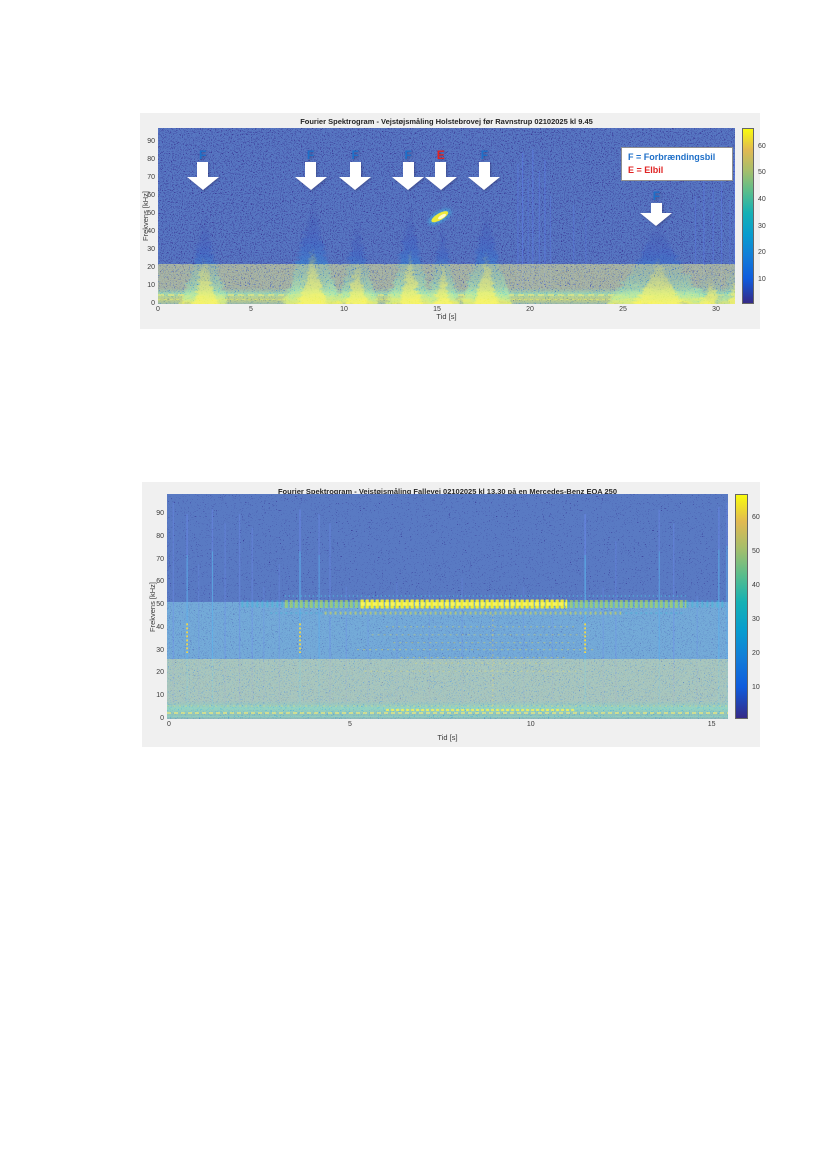 This screenshot has height=1169, width=827. I want to click on x-tick-label: 25, so click(623, 309).